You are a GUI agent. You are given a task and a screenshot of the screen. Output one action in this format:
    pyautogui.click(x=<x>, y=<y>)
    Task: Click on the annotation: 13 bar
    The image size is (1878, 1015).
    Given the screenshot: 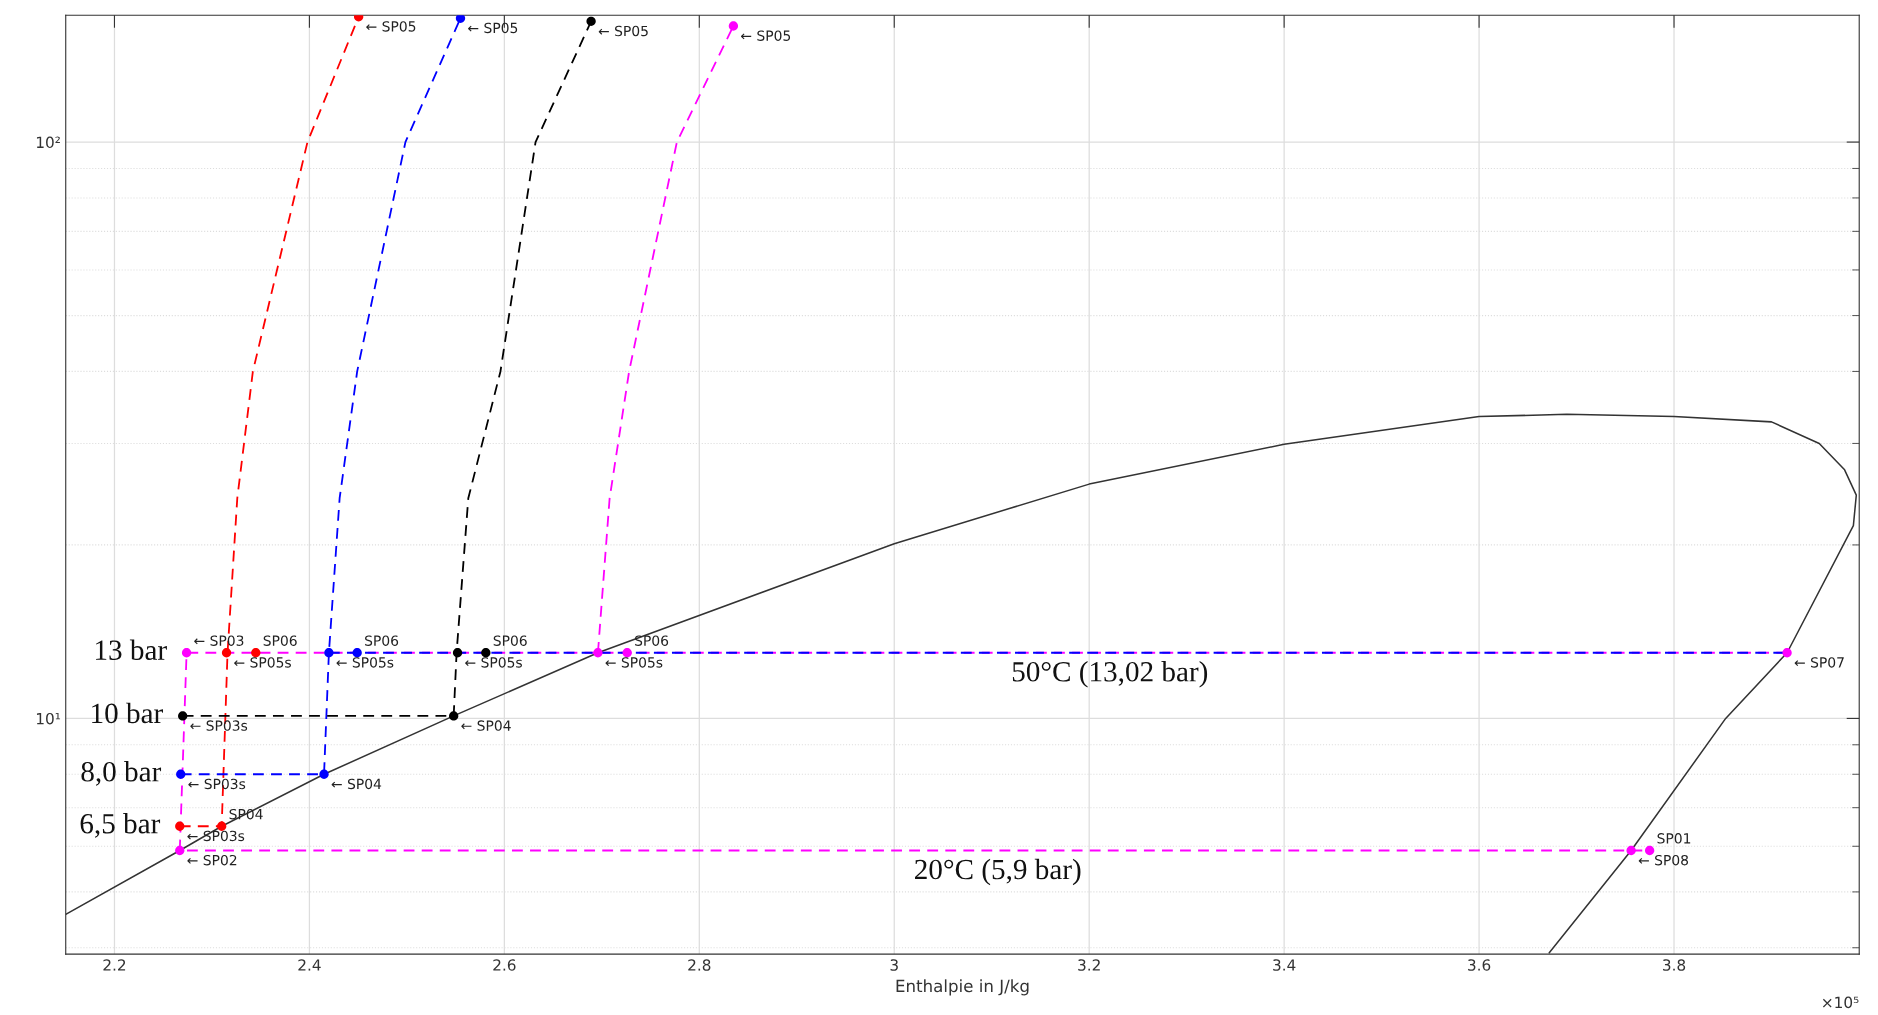 What is the action you would take?
    pyautogui.click(x=131, y=650)
    